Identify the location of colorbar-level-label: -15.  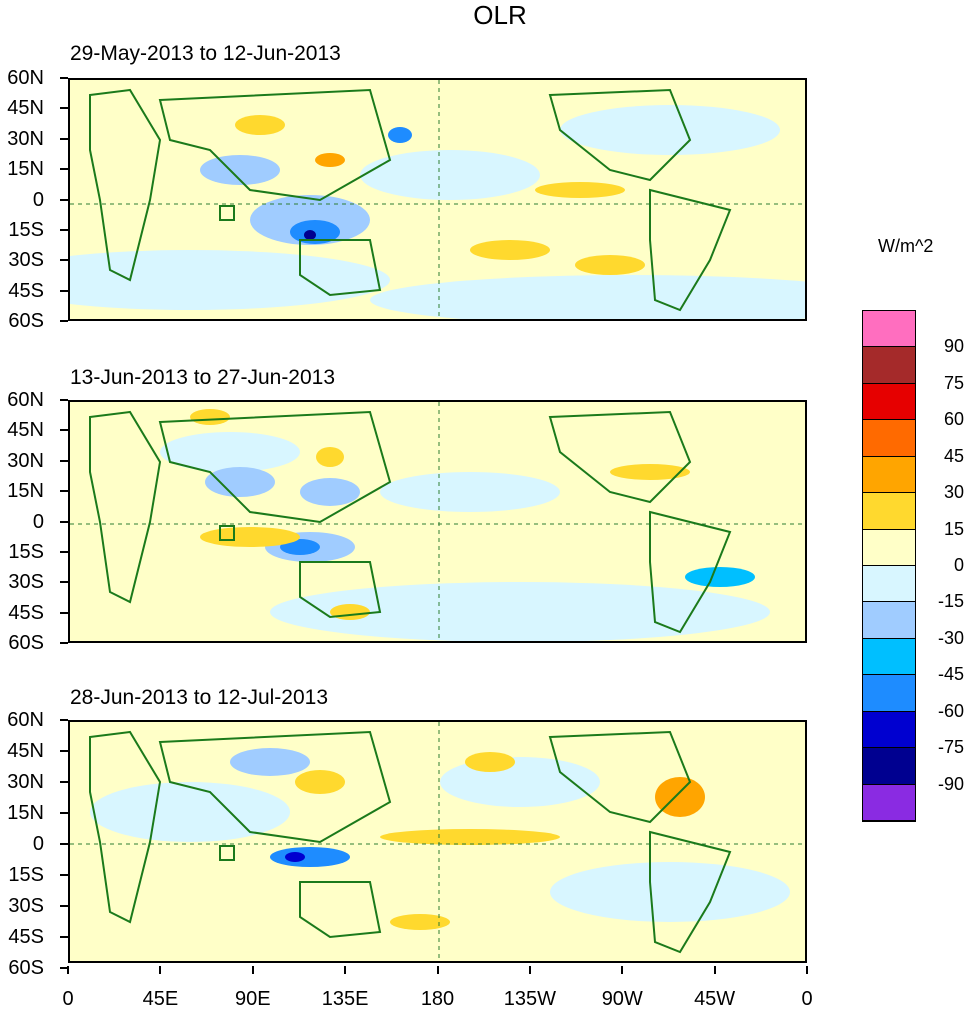
(950, 601).